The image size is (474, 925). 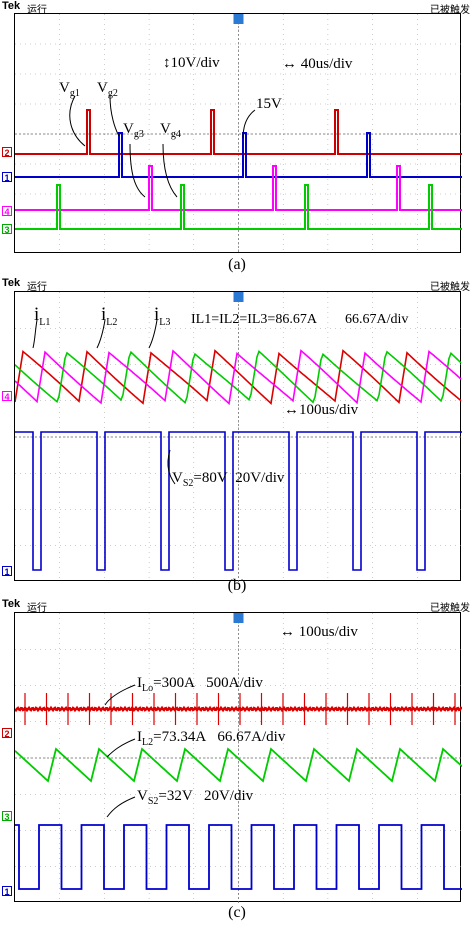 I want to click on label-tscale: ↔ 100us/div, so click(x=319, y=632).